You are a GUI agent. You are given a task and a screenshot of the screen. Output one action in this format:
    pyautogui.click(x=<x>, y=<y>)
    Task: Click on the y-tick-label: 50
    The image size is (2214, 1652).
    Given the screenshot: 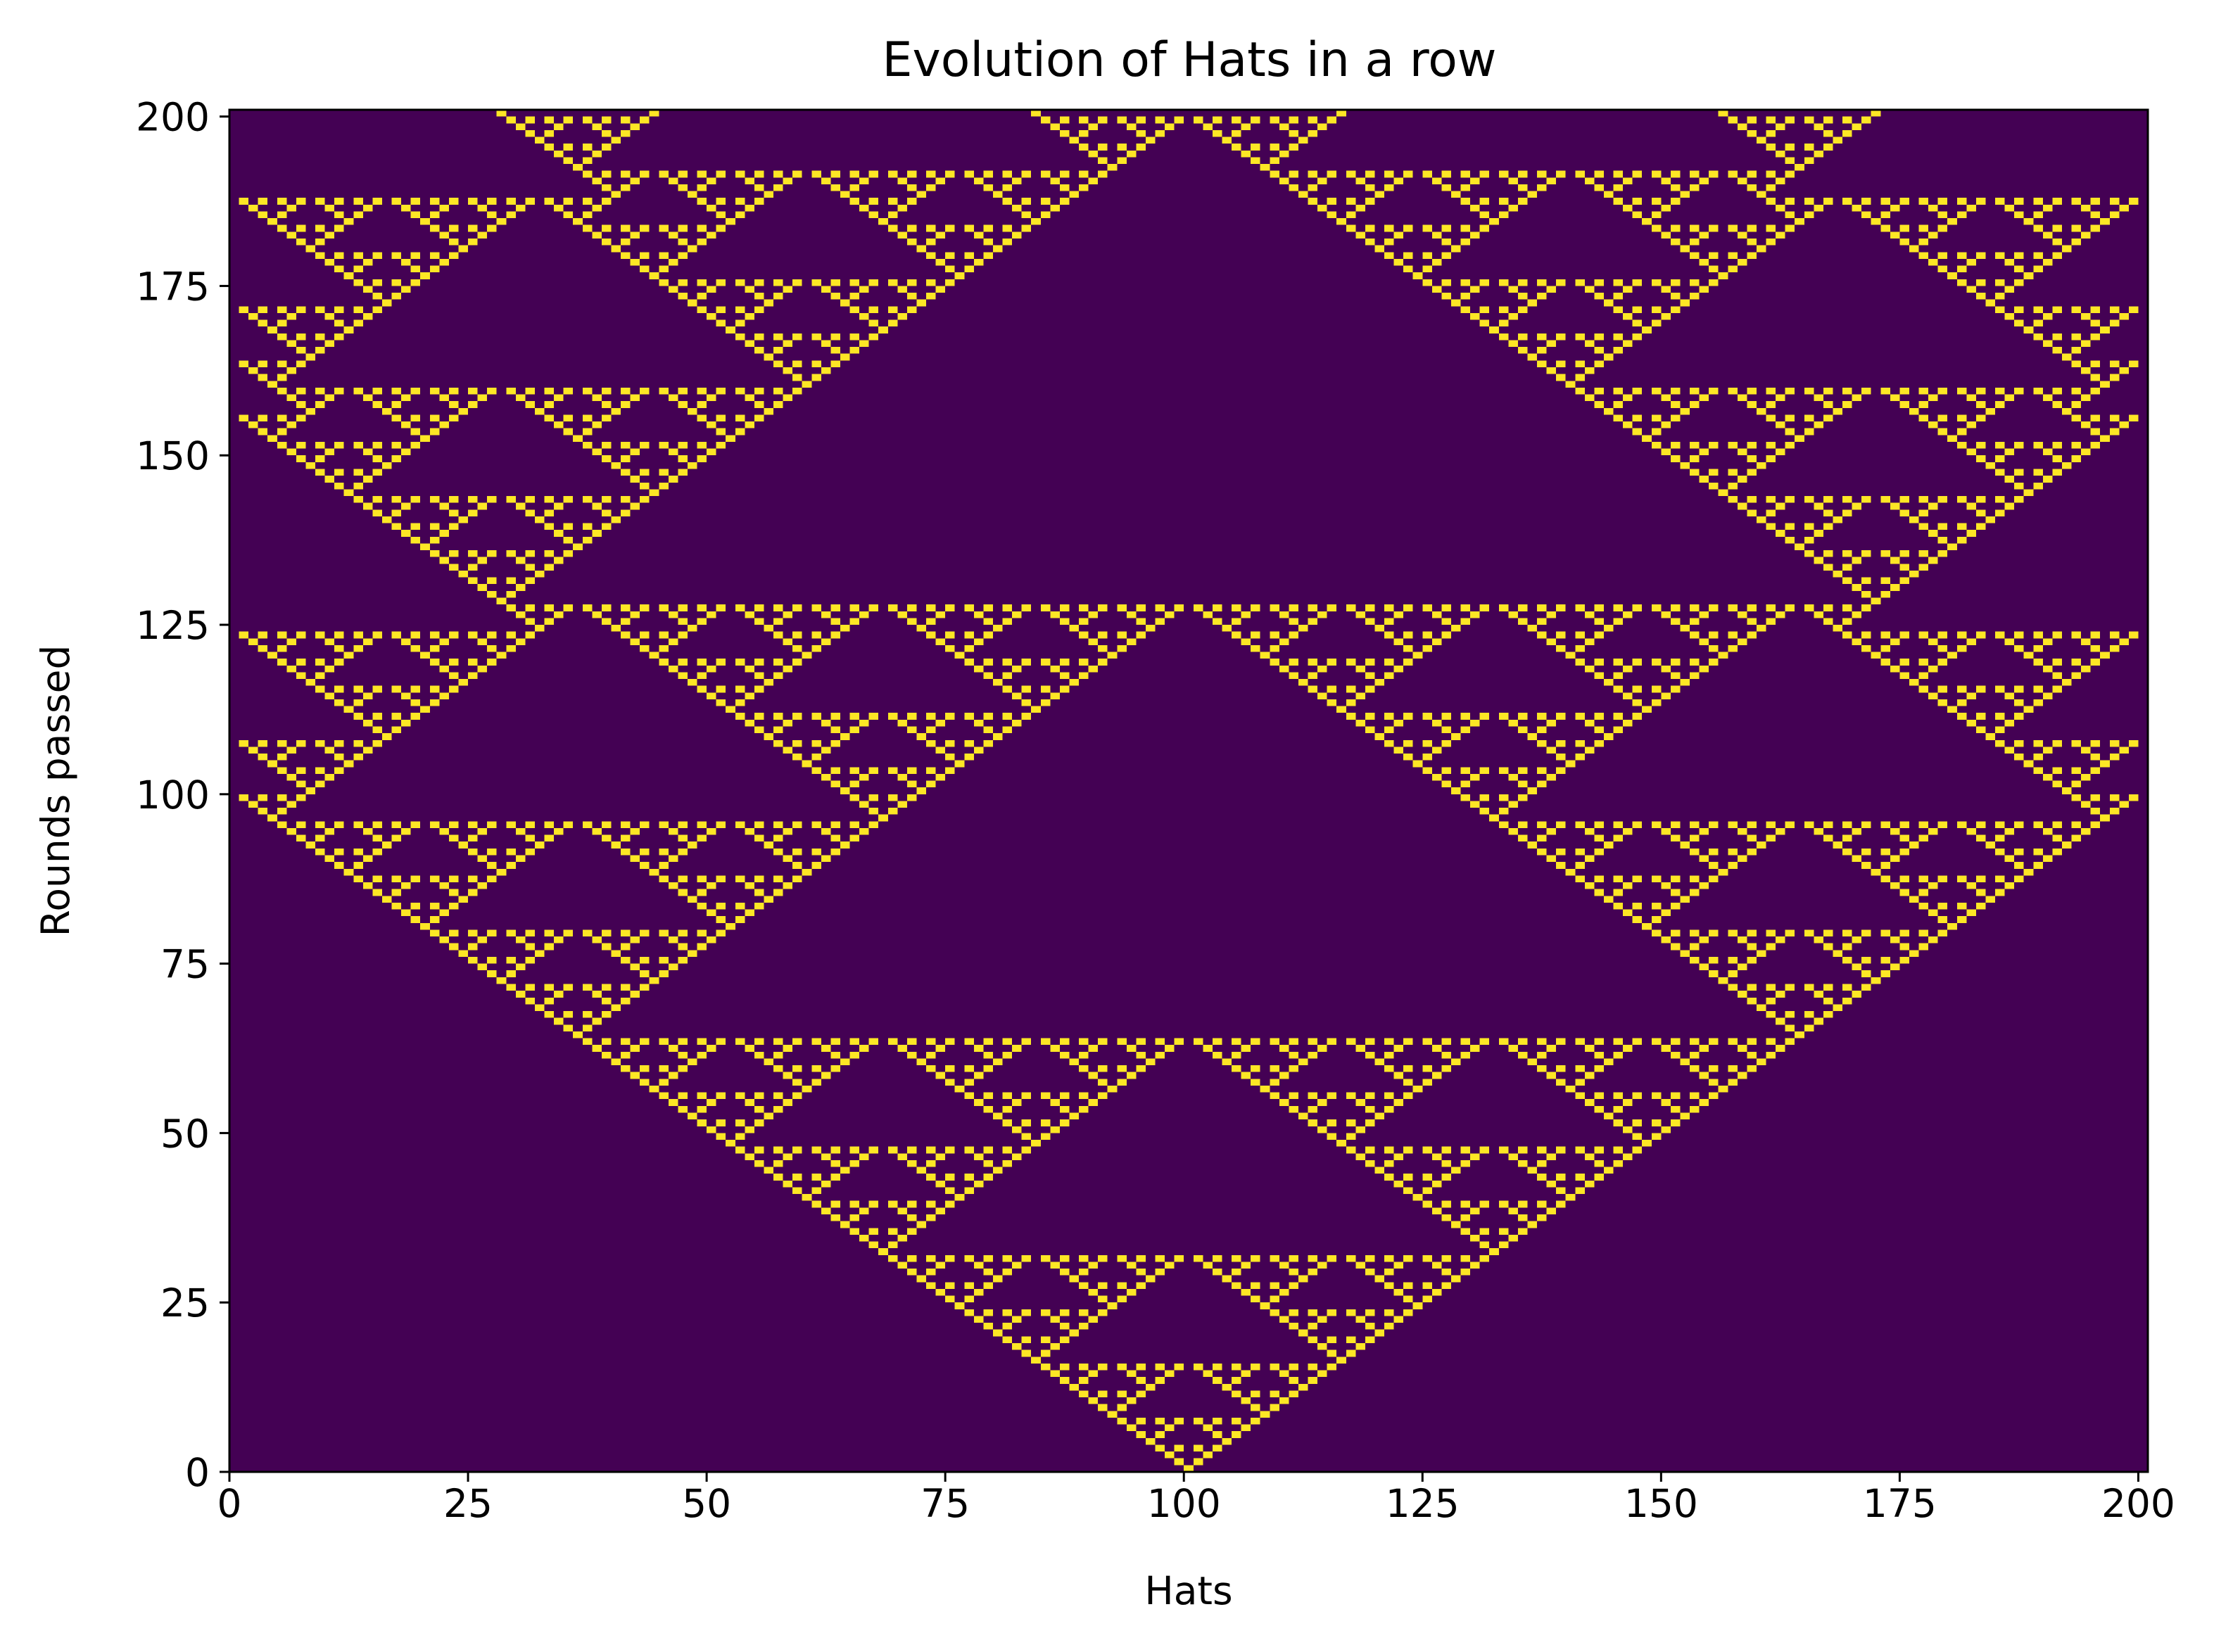 What is the action you would take?
    pyautogui.click(x=185, y=1133)
    